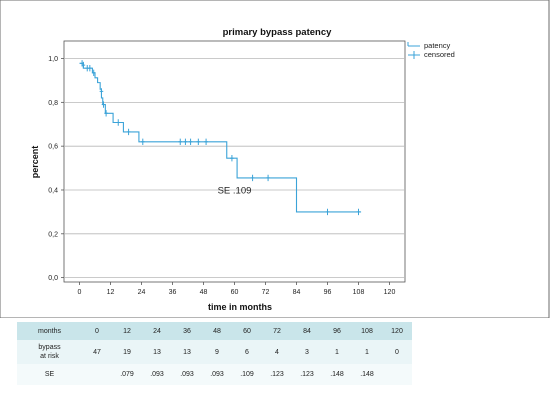 This screenshot has height=402, width=550. What do you see at coordinates (439, 54) in the screenshot?
I see `legend-label-censored: censored` at bounding box center [439, 54].